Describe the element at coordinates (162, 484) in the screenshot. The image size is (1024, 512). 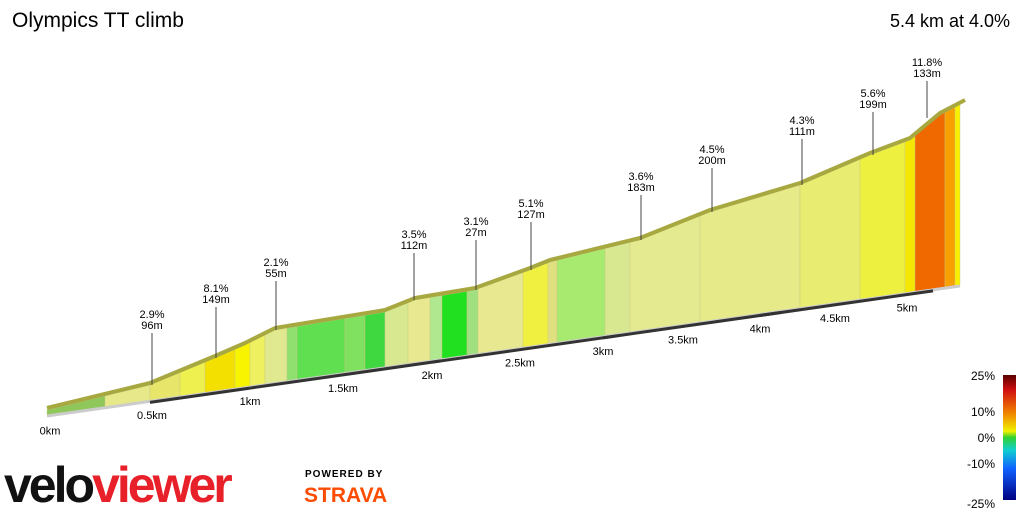
I see `logo-part: viewer` at that location.